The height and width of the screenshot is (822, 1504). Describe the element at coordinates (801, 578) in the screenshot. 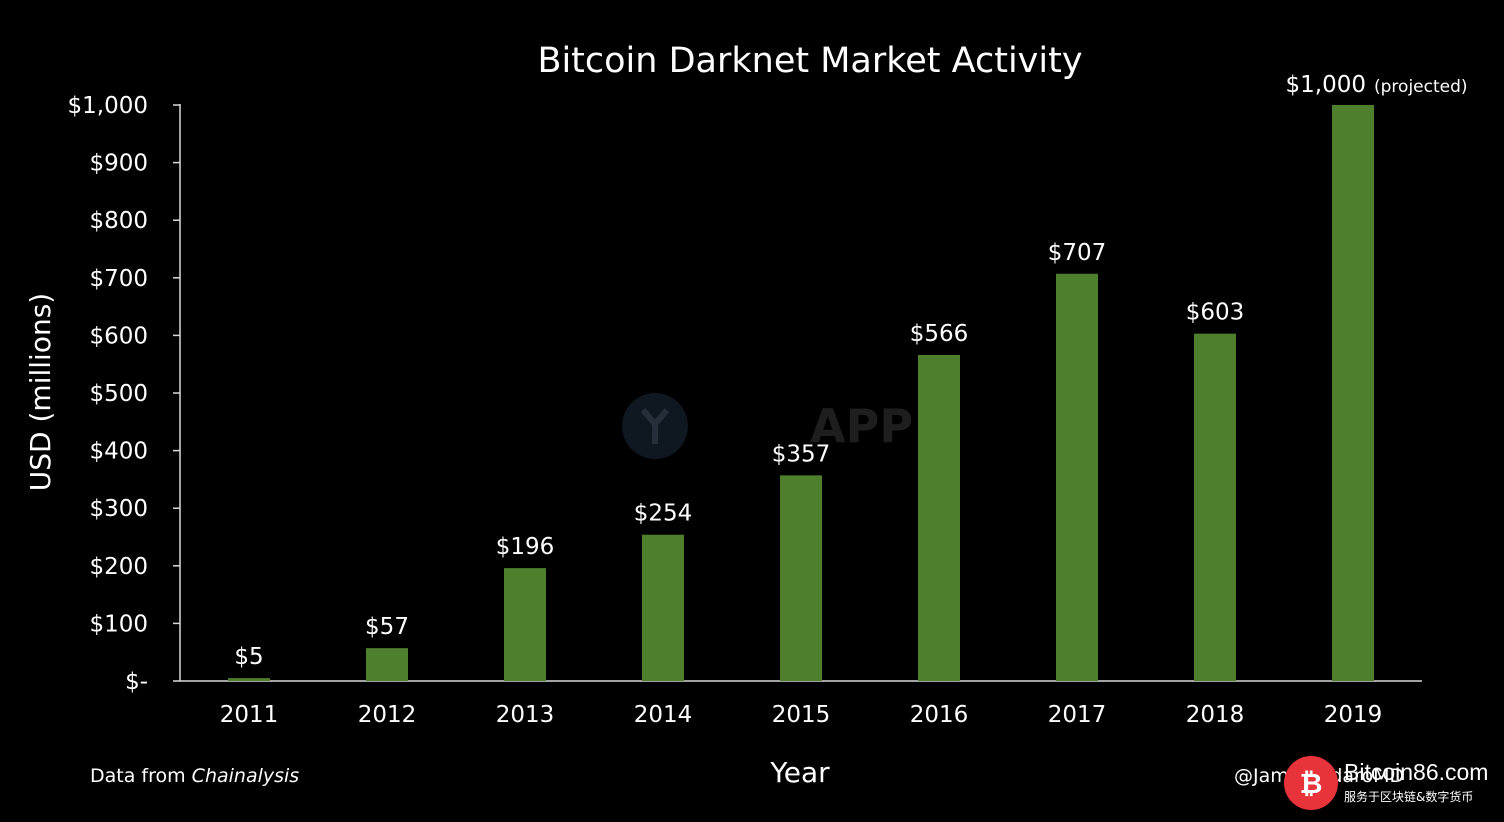

I see `bar-2015` at that location.